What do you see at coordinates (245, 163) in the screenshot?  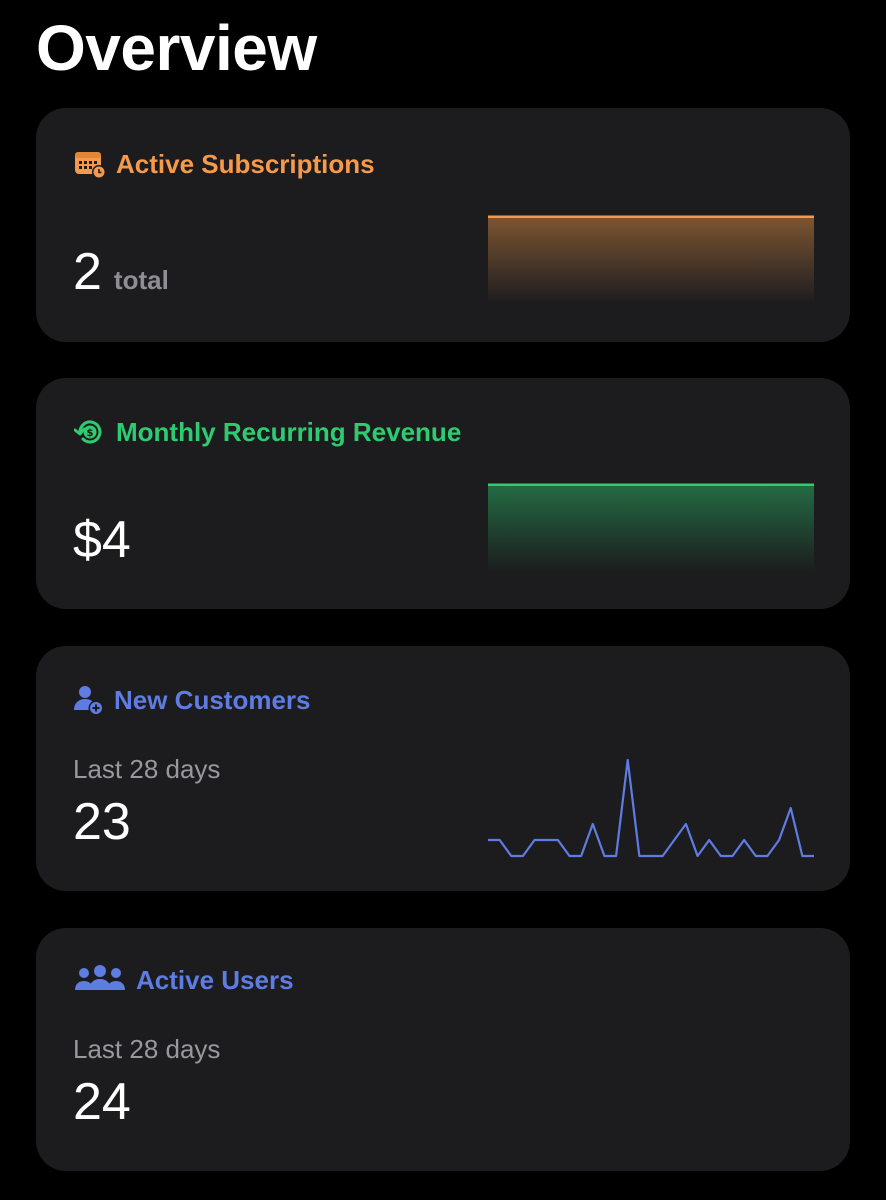 I see `card-title: Active Subscriptions` at bounding box center [245, 163].